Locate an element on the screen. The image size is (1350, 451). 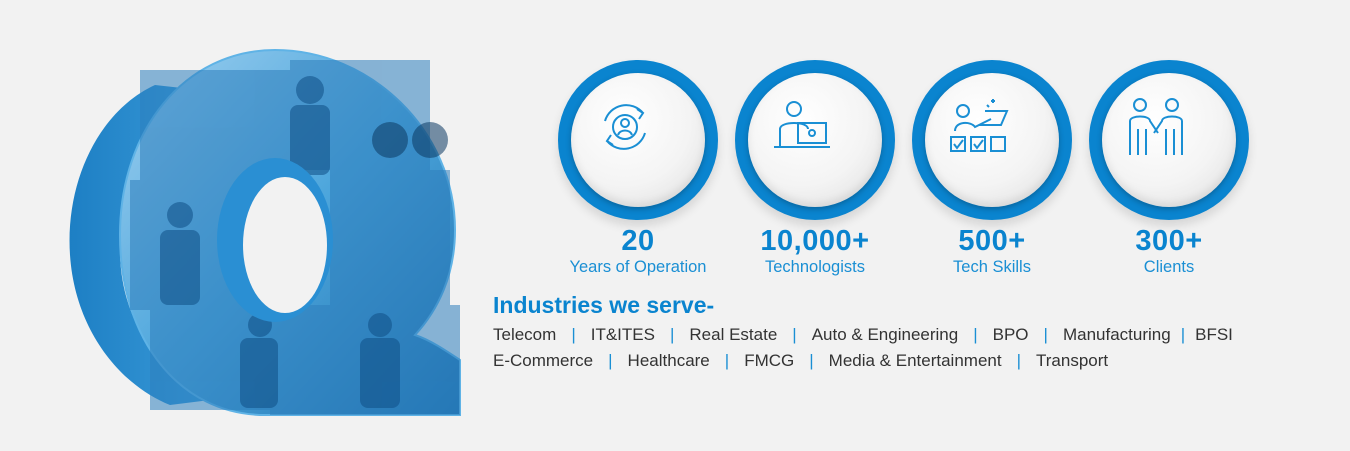
person-laptop-icon is located at coordinates (802, 124).